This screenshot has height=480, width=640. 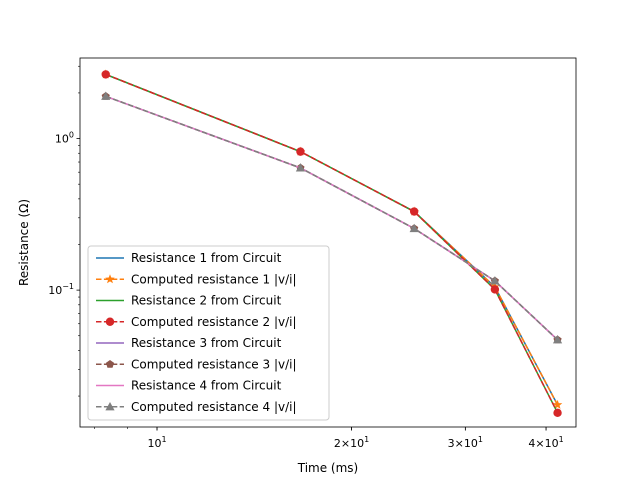 I want to click on x-tick-label: 101, so click(x=156, y=442).